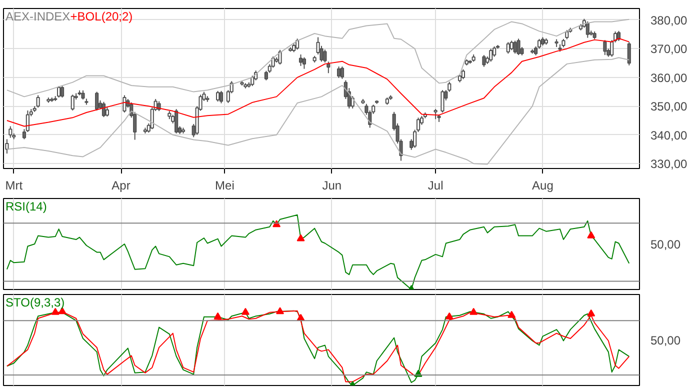  What do you see at coordinates (35, 303) in the screenshot?
I see `chart-title: STO(9,3,3)` at bounding box center [35, 303].